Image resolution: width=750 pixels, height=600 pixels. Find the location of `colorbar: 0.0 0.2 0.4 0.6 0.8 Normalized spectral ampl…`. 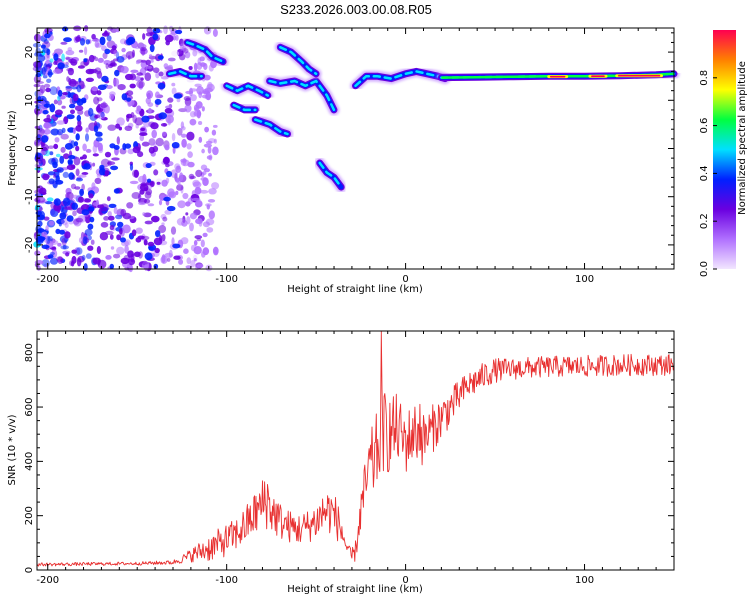

colorbar: 0.0 0.2 0.4 0.6 0.8 Normalized spectral ampl… is located at coordinates (723, 153).